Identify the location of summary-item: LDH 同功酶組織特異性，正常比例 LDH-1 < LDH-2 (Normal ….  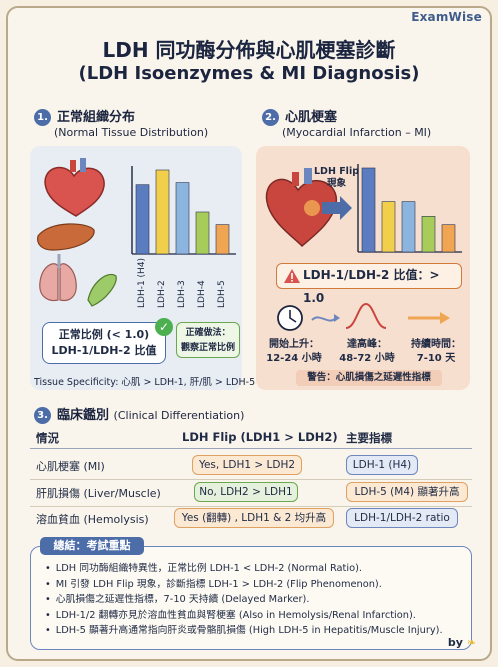
(244, 569).